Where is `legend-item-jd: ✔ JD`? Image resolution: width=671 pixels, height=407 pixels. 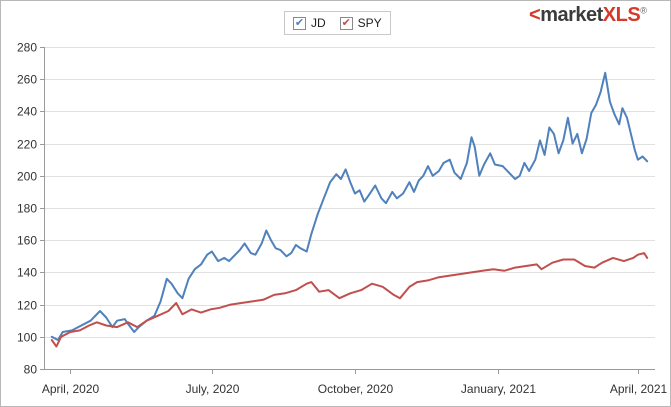
legend-item-jd: ✔ JD is located at coordinates (309, 23).